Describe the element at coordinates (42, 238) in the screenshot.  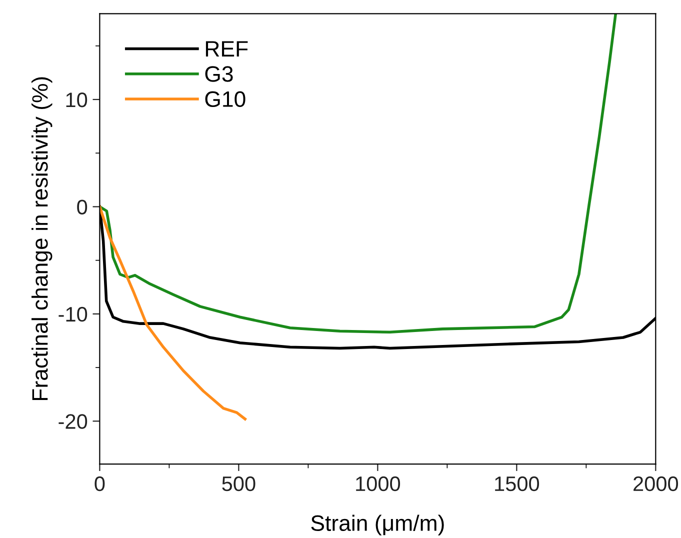
I see `y-axis-title: Fractinal change in resistivity (%)` at that location.